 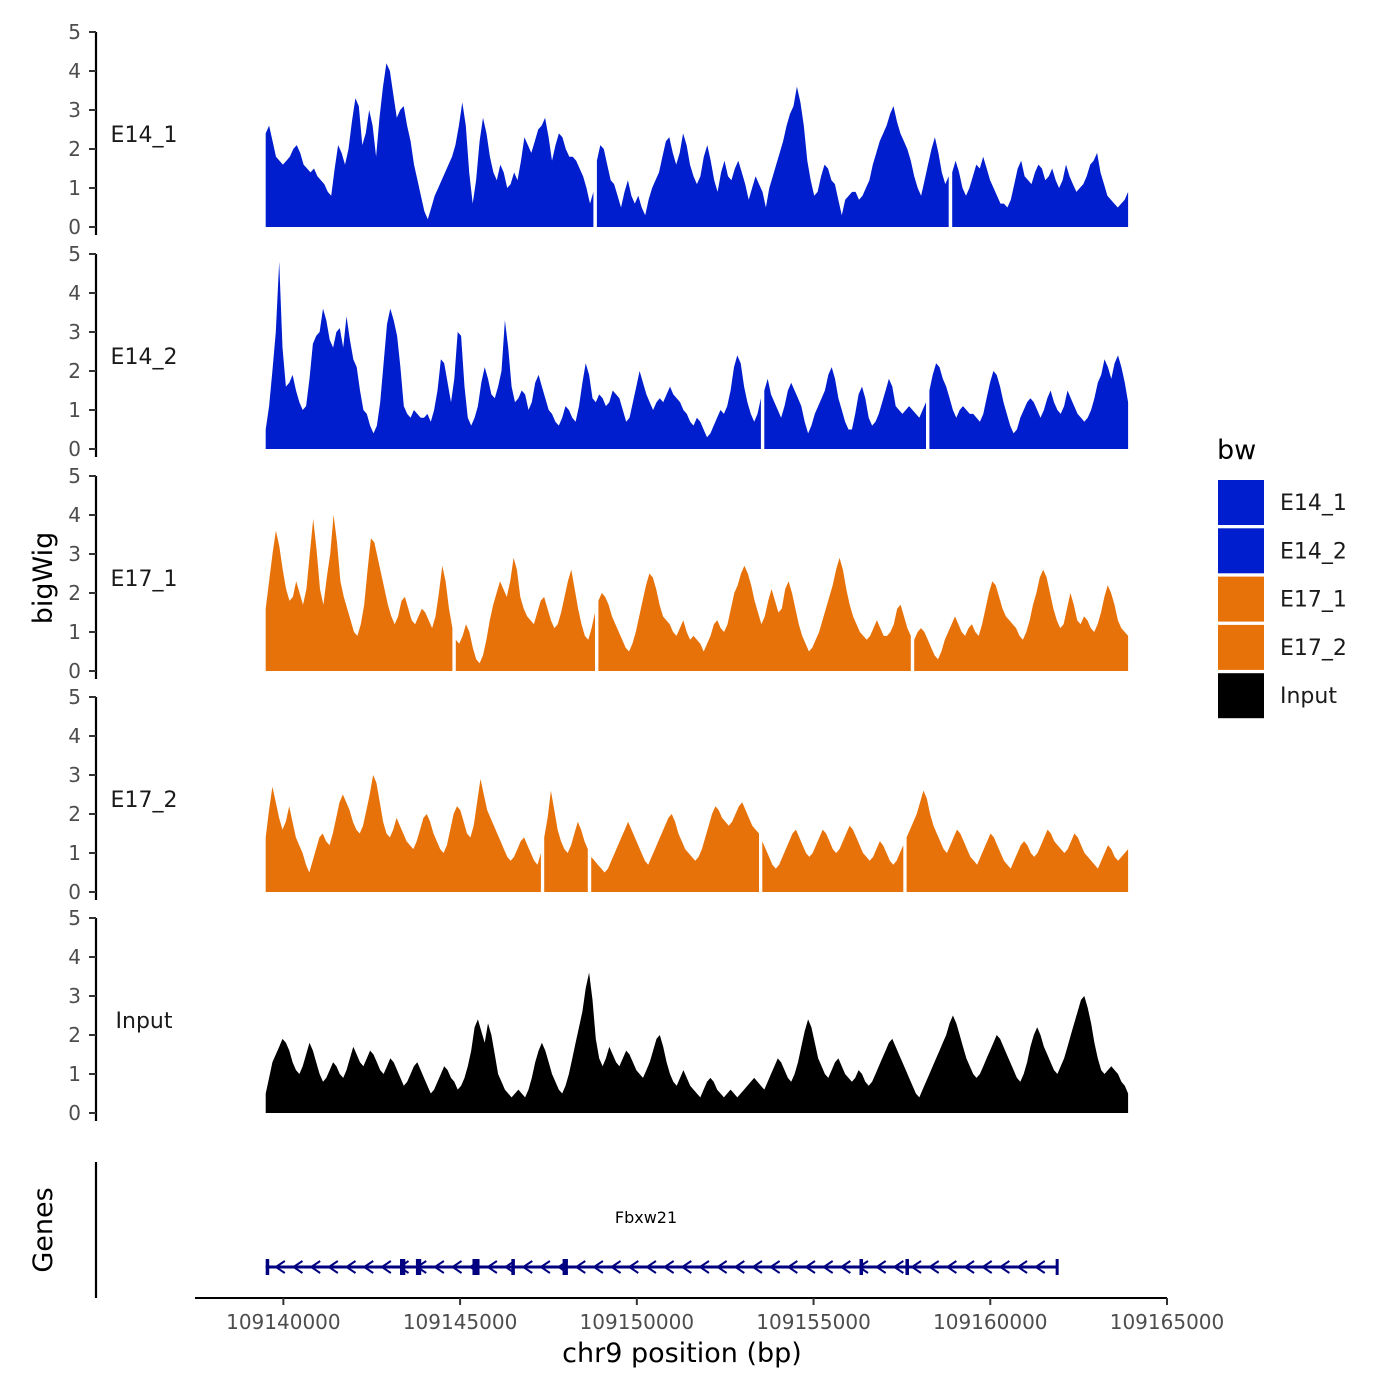 What do you see at coordinates (1308, 696) in the screenshot?
I see `legend-label: Input` at bounding box center [1308, 696].